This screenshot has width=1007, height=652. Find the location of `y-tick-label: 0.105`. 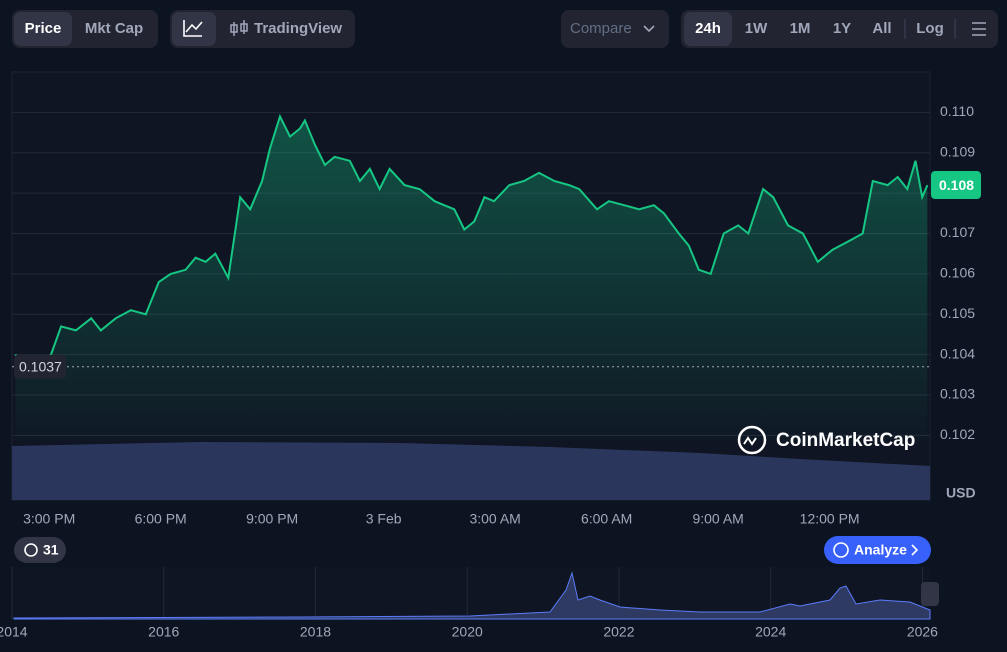

y-tick-label: 0.105 is located at coordinates (957, 313).